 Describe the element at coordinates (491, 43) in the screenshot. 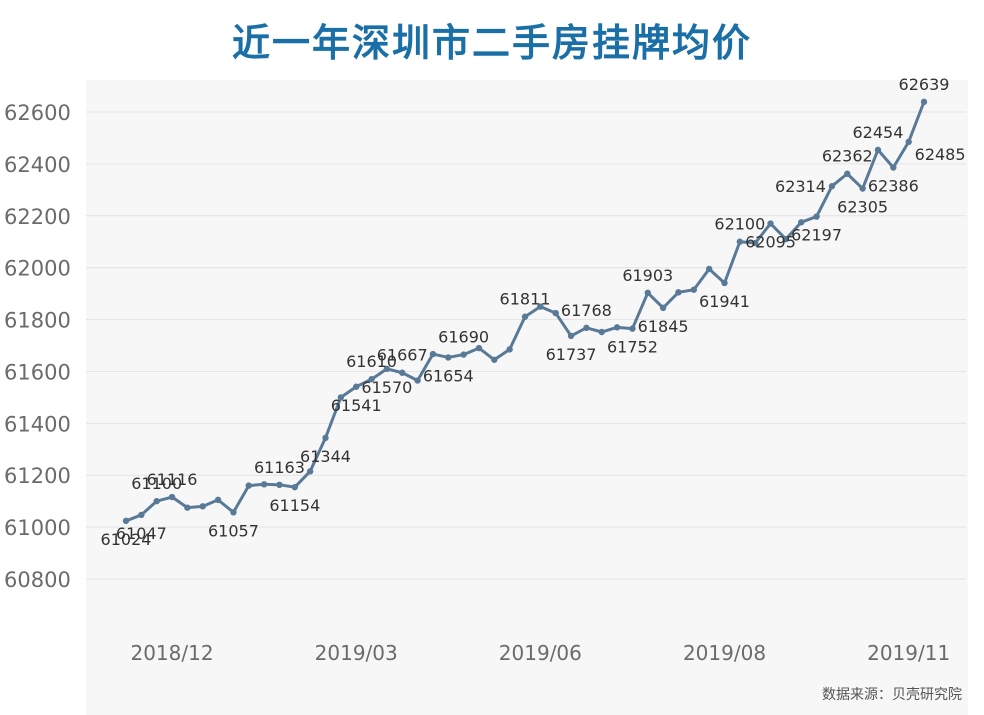

I see `chart-title: 近一年深圳市二手房挂牌均价` at that location.